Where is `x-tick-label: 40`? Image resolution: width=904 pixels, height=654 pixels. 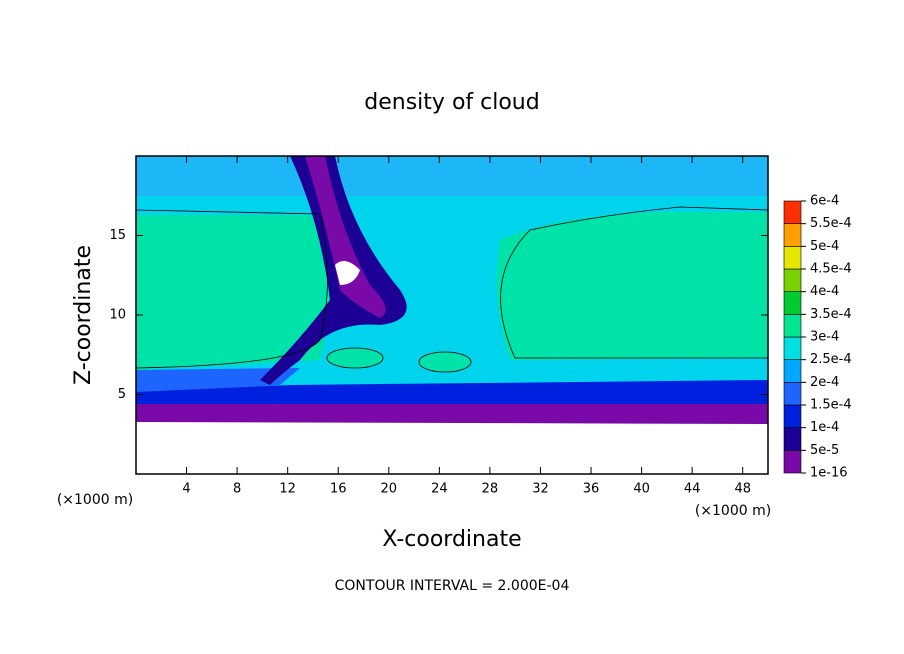 x-tick-label: 40 is located at coordinates (641, 489).